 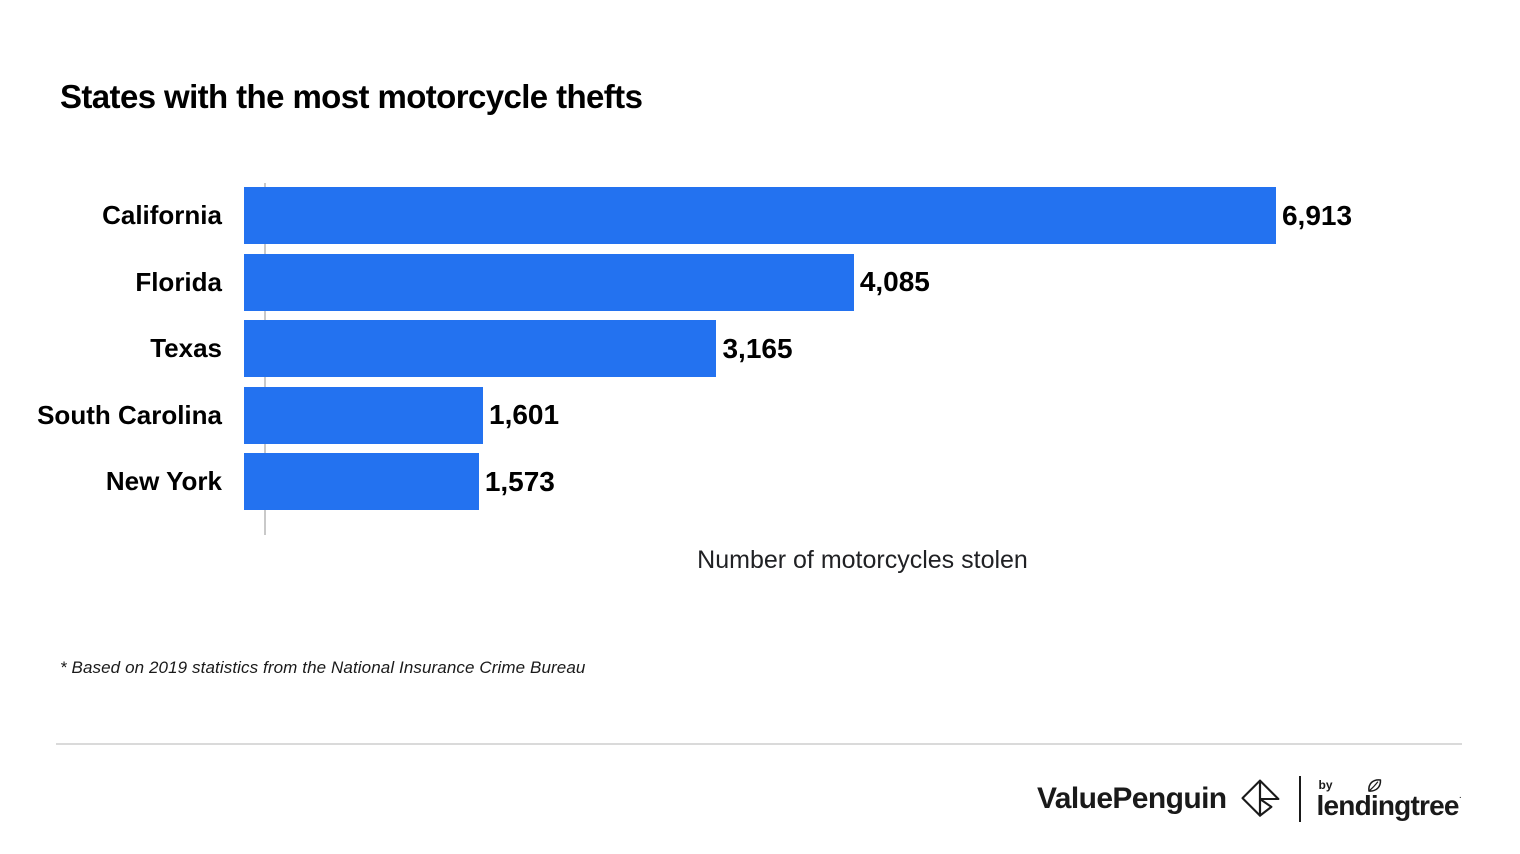 I want to click on chart-row: South Carolina 1,601, so click(x=730, y=415).